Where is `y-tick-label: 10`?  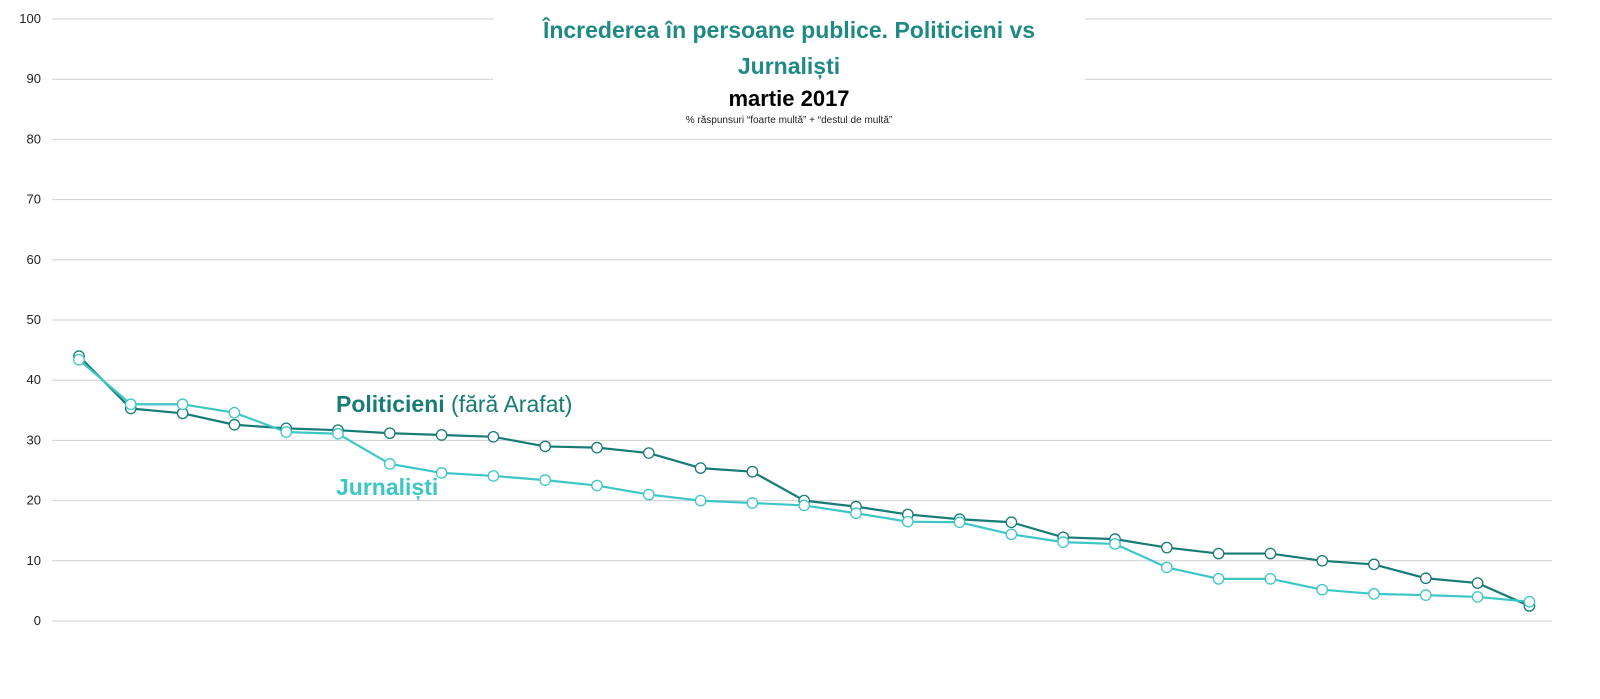
y-tick-label: 10 is located at coordinates (34, 560).